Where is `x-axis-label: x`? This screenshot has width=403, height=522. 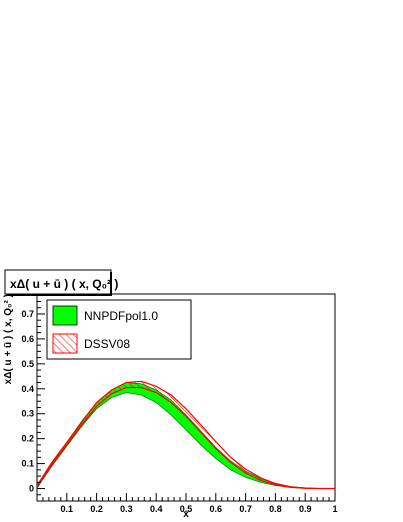
x-axis-label: x is located at coordinates (186, 514).